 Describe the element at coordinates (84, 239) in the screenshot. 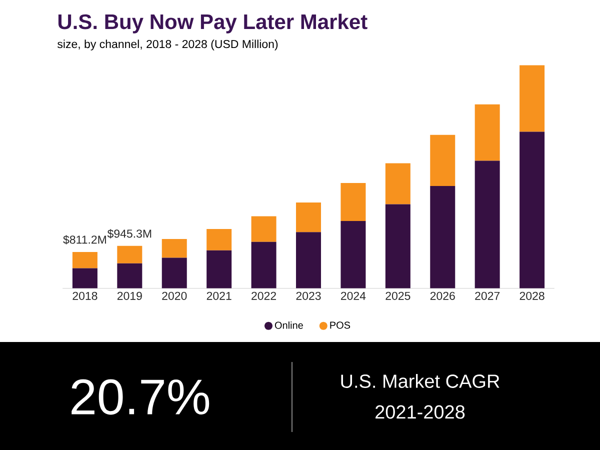

I see `annotation: $811.2M` at that location.